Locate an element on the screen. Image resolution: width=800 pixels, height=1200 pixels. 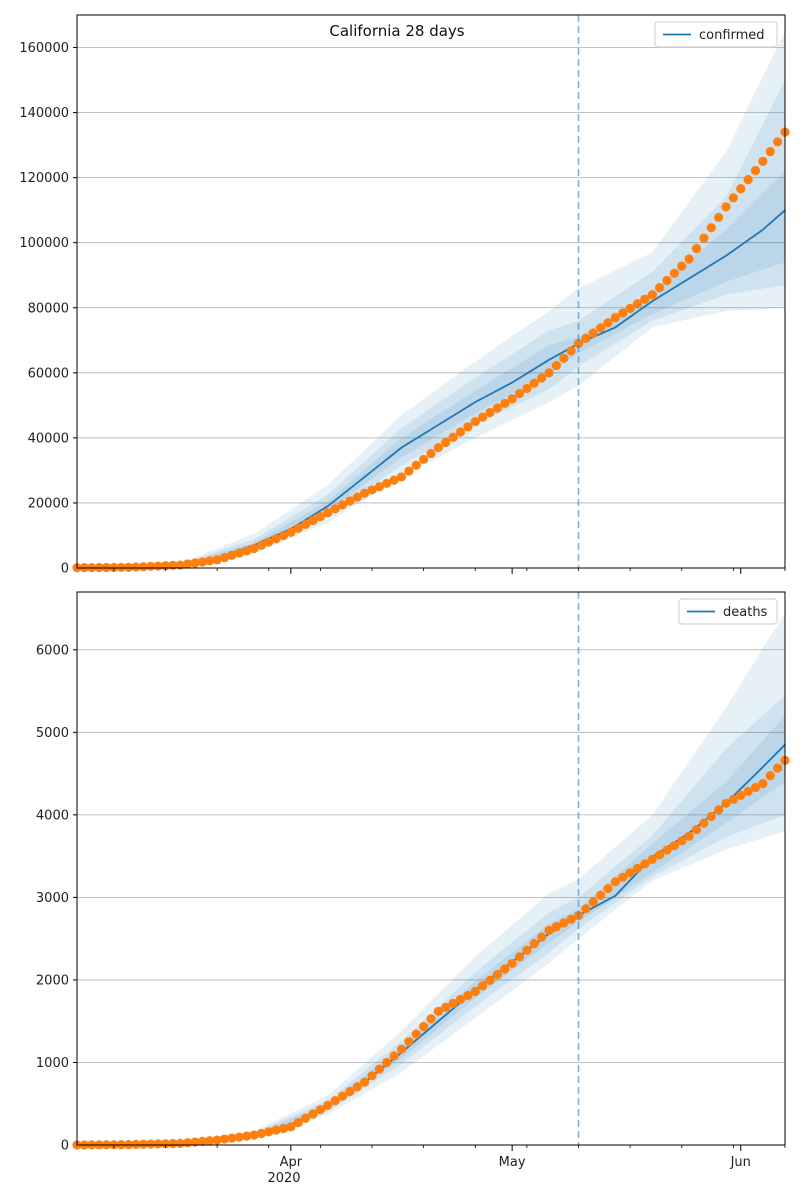
y-tick-label: 140000 is located at coordinates (44, 113).